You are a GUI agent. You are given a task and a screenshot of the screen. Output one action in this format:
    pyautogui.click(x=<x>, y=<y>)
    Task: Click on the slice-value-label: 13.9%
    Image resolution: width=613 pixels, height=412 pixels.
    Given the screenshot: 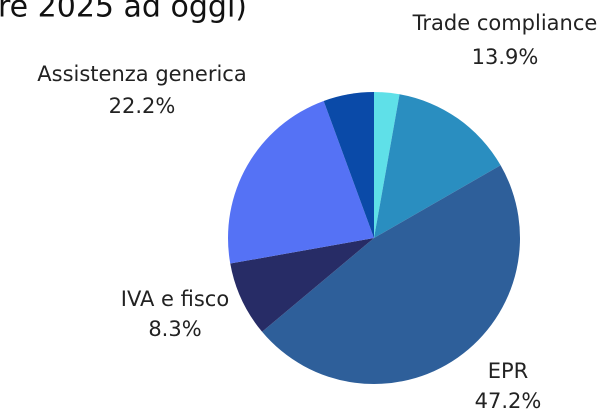 What is the action you would take?
    pyautogui.click(x=505, y=57)
    